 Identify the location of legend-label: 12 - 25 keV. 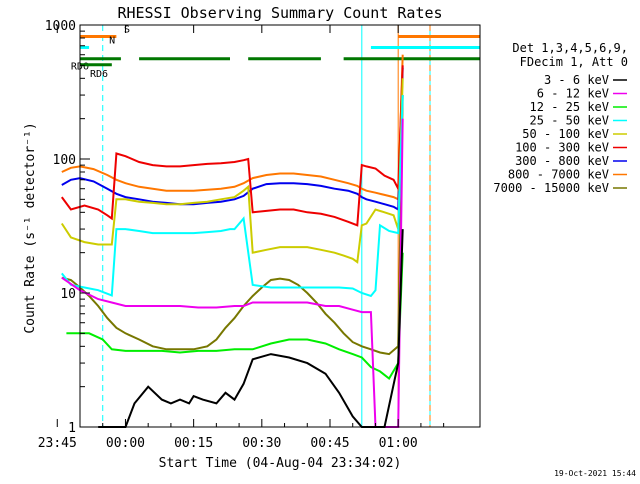
(569, 107).